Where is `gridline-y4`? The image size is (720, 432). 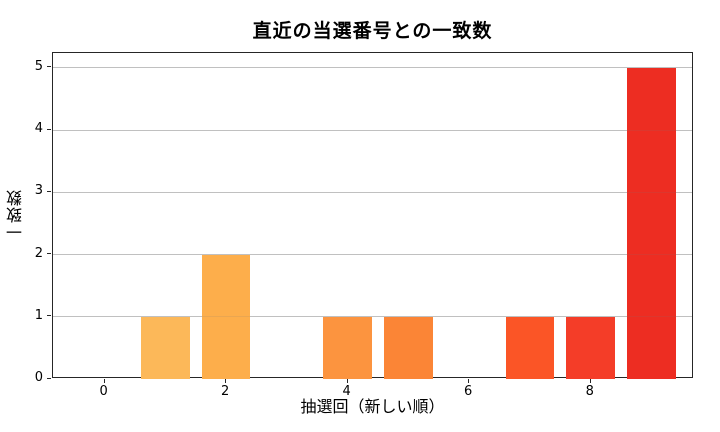 gridline-y4 is located at coordinates (372, 130).